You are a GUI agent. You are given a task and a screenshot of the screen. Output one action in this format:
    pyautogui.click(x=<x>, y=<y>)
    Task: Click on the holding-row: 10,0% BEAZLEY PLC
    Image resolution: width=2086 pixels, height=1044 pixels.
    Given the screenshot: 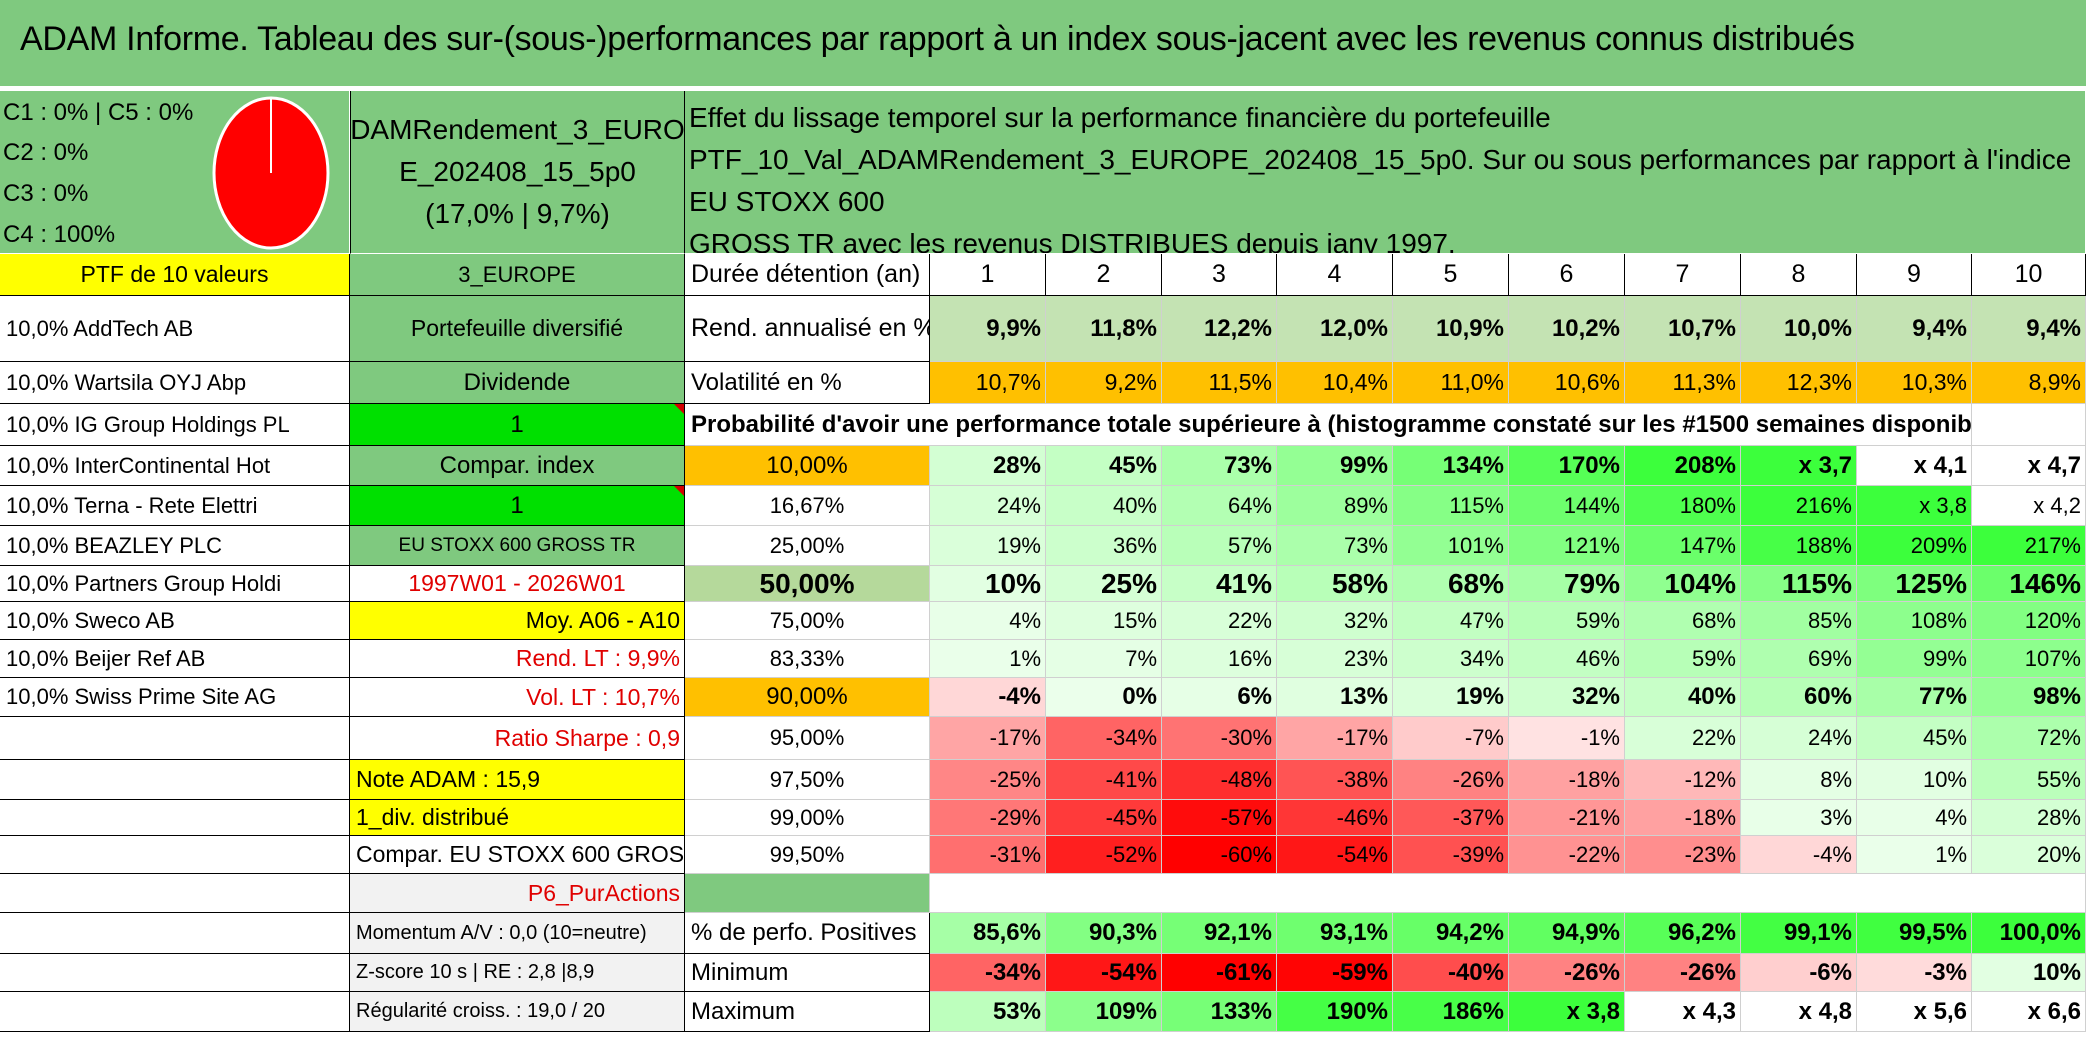 What is the action you would take?
    pyautogui.click(x=175, y=546)
    